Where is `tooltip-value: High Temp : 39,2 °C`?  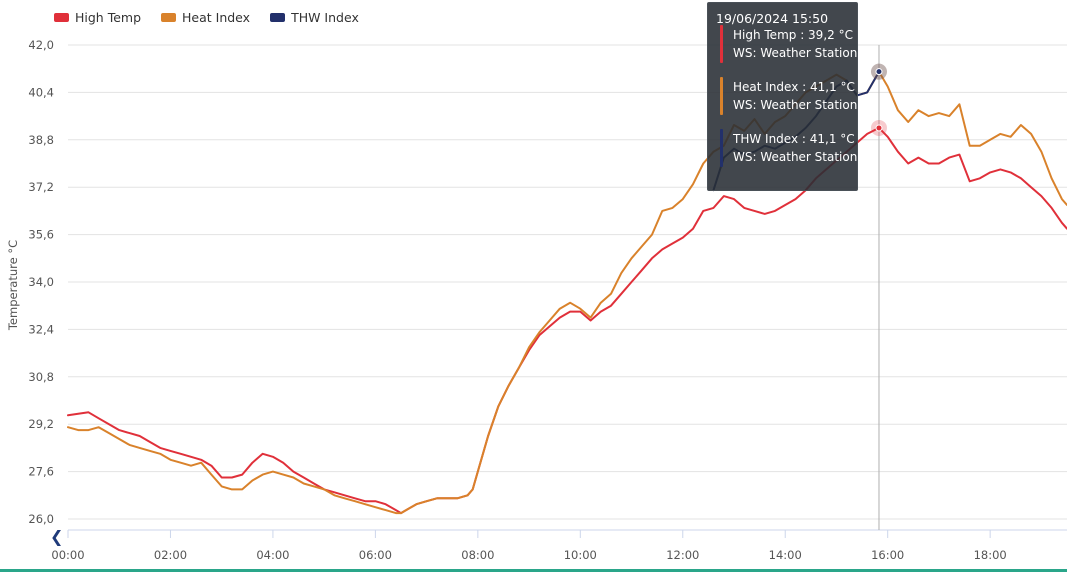 tooltip-value: High Temp : 39,2 °C is located at coordinates (793, 35).